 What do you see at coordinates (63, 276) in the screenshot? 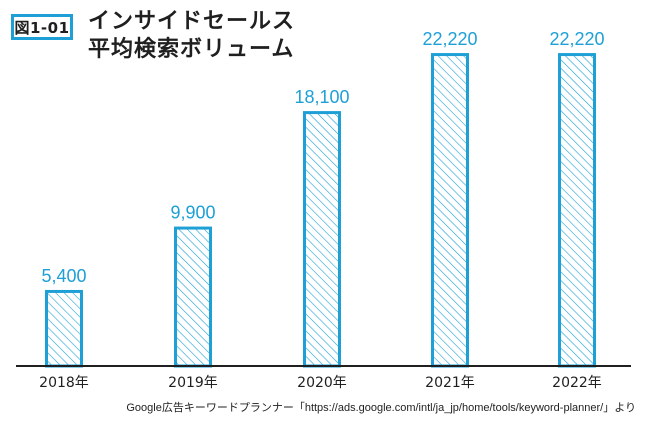
I see `bar-value-label-1: 5,400` at bounding box center [63, 276].